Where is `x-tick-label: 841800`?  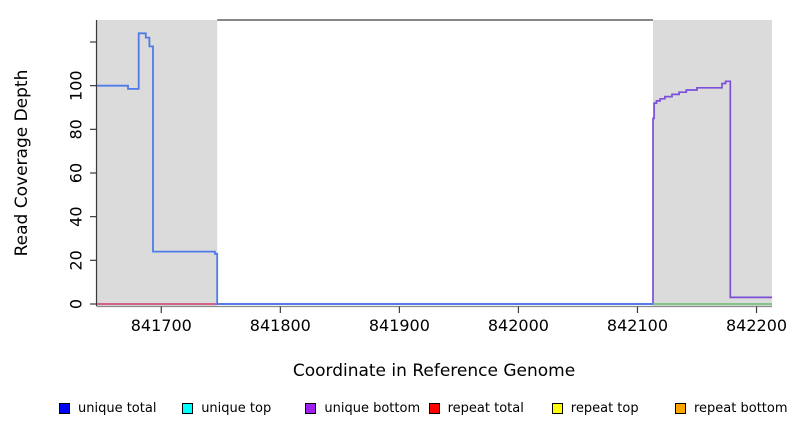 x-tick-label: 841800 is located at coordinates (280, 325).